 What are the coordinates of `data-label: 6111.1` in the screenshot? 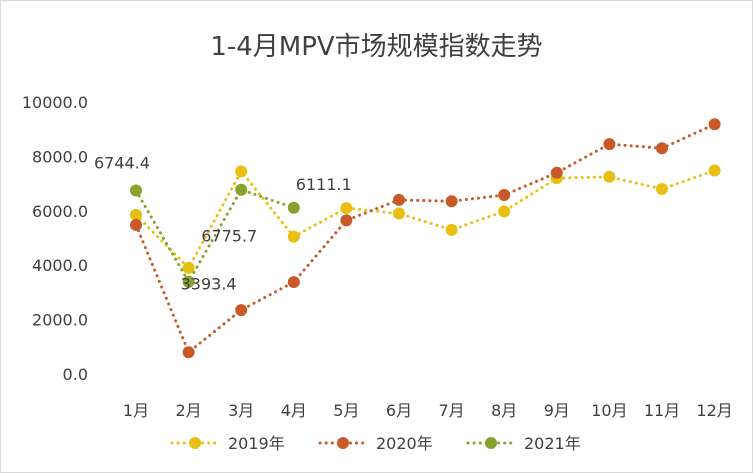 It's located at (324, 184).